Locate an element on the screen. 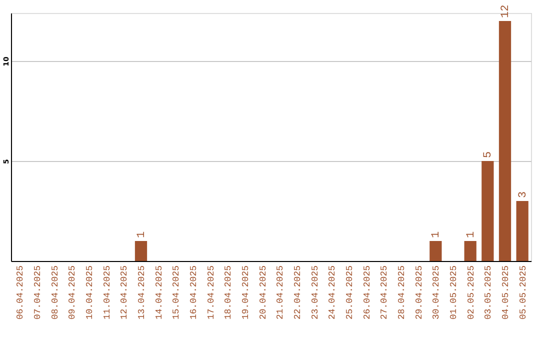 The width and height of the screenshot is (540, 340). x-tick-label: 12.04.2025 is located at coordinates (125, 293).